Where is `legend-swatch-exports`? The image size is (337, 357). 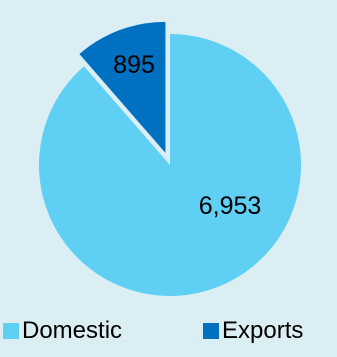
legend-swatch-exports is located at coordinates (211, 331).